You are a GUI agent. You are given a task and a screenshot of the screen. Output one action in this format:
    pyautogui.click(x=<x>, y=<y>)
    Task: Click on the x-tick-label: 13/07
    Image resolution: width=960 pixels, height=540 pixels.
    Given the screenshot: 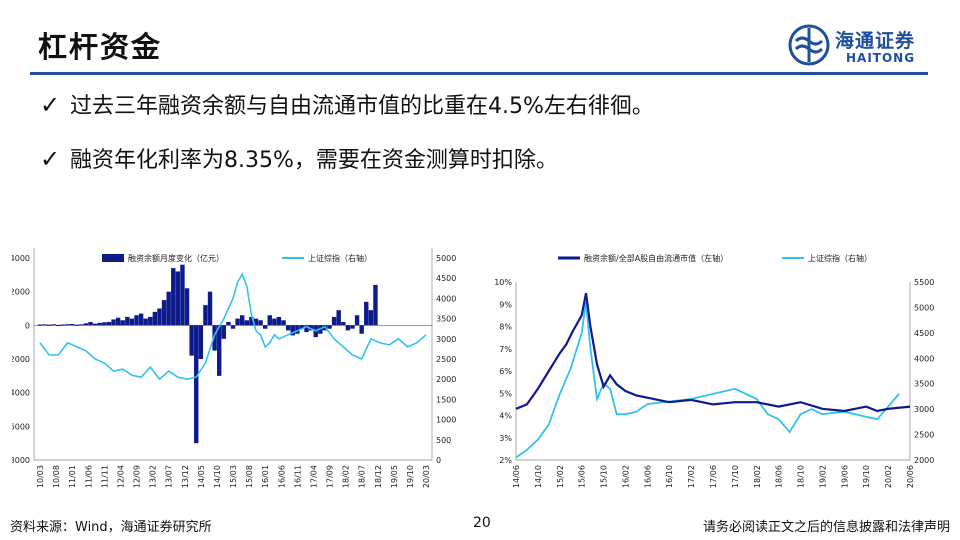 What is the action you would take?
    pyautogui.click(x=169, y=476)
    